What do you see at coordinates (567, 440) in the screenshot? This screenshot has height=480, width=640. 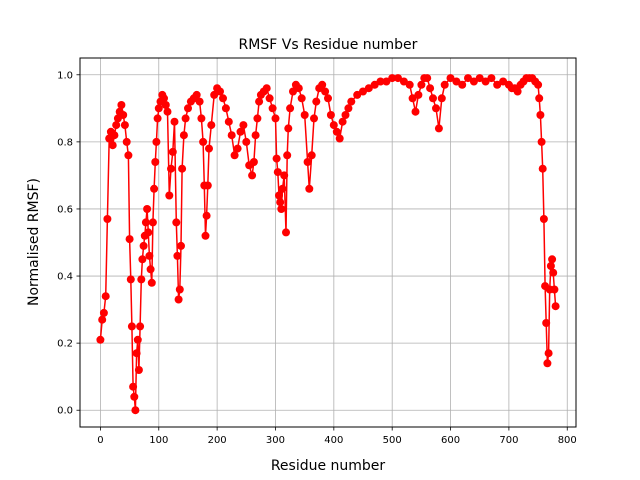 I see `x-tick-label: 800` at bounding box center [567, 440].